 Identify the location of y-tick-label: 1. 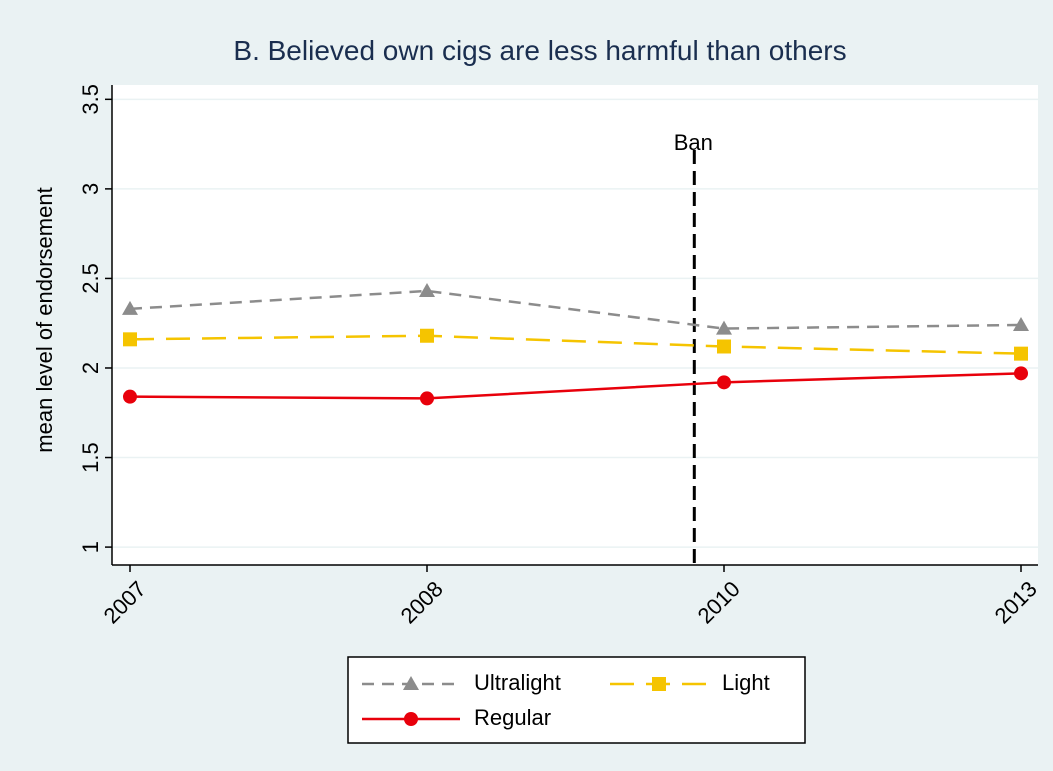
(90, 547).